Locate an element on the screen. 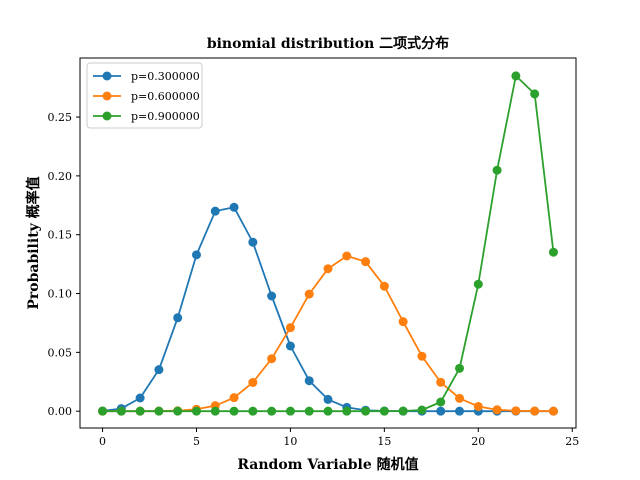 The height and width of the screenshot is (480, 640). y-tick-label: 0.05 is located at coordinates (60, 352).